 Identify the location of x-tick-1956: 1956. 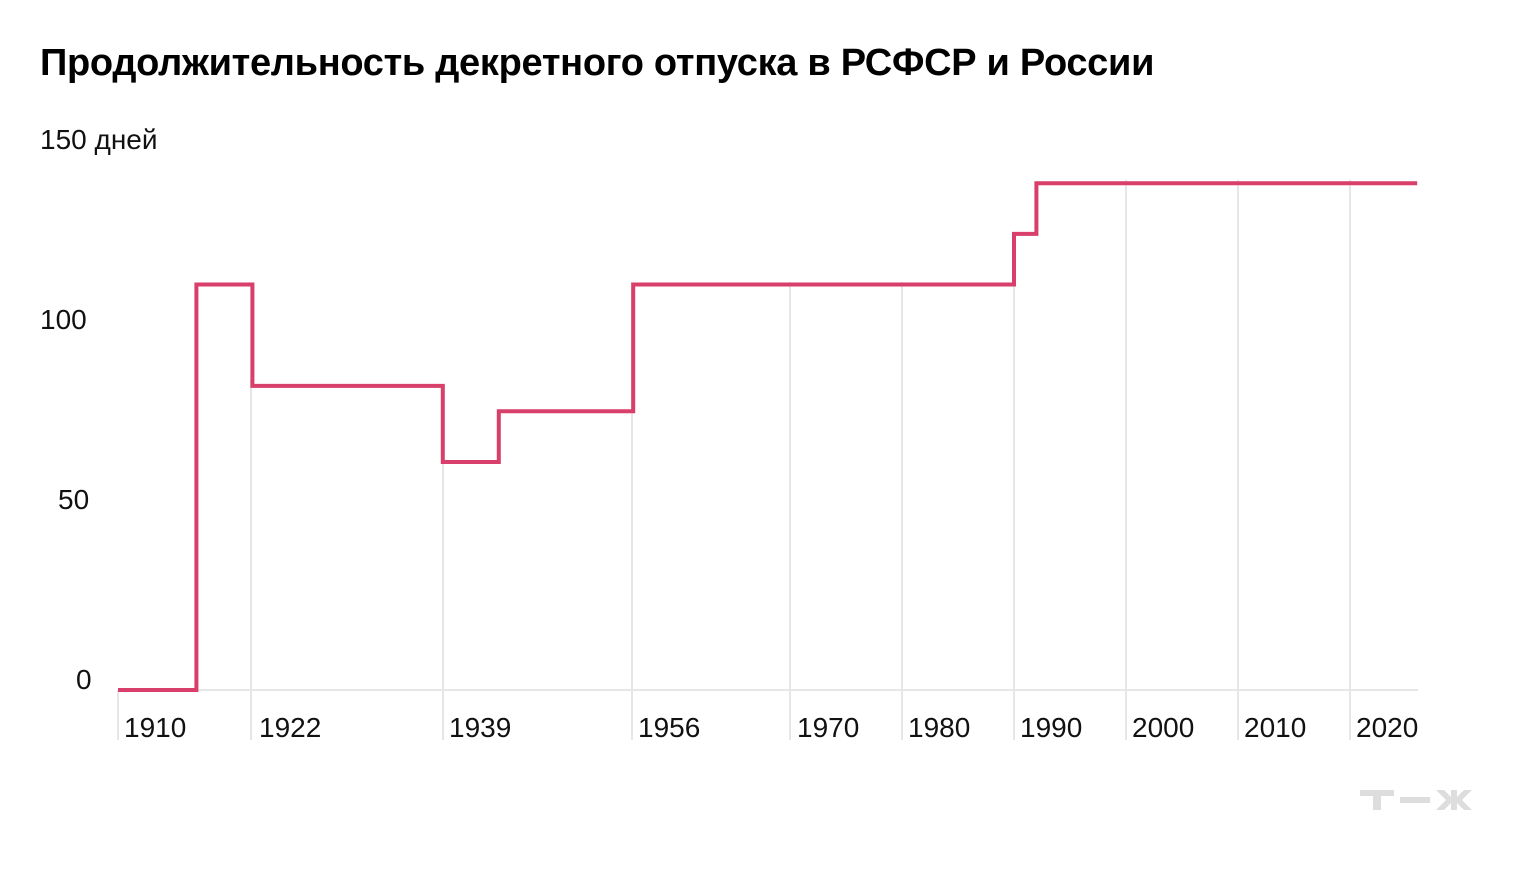
(669, 727).